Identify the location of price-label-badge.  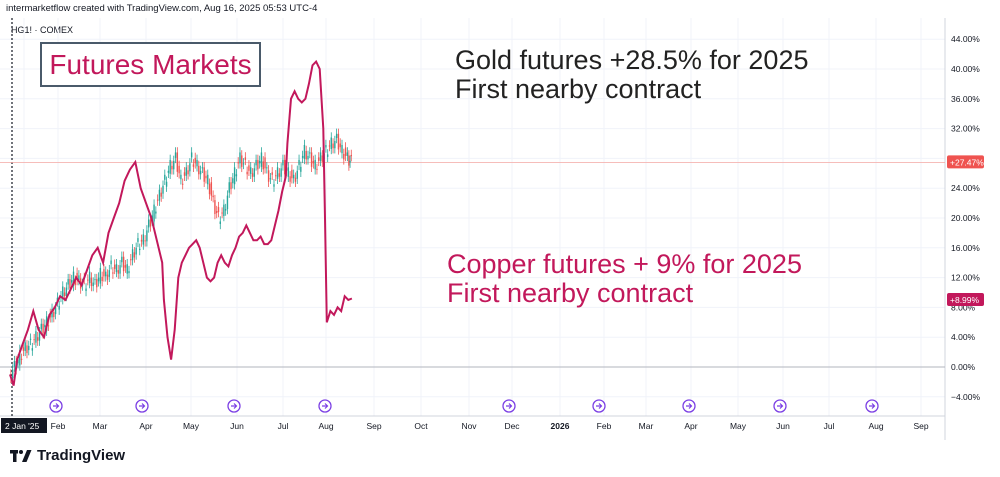
(965, 162).